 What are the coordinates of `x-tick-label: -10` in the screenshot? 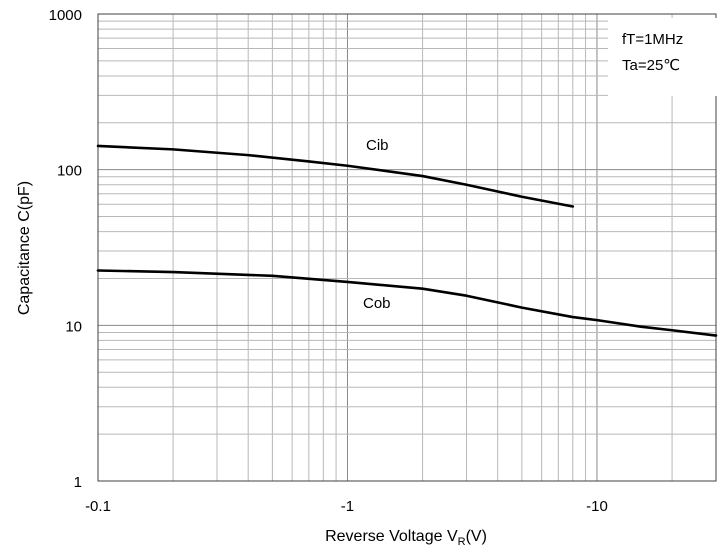 It's located at (597, 506).